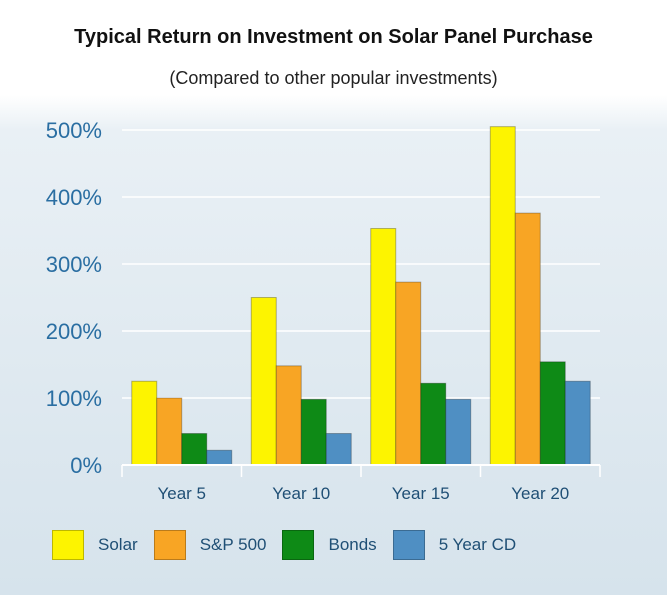  I want to click on chart-subtitle: (Compared to other popular investments), so click(333, 78).